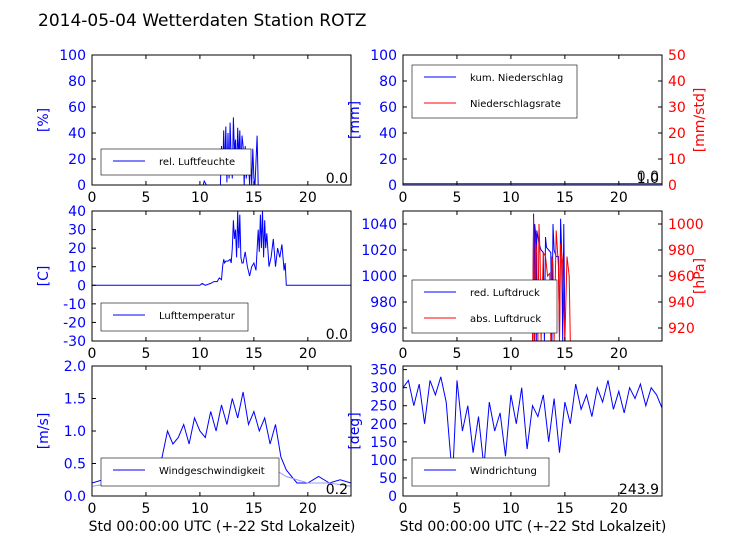 The height and width of the screenshot is (556, 736). I want to click on y-tick-label: 1.5, so click(75, 400).